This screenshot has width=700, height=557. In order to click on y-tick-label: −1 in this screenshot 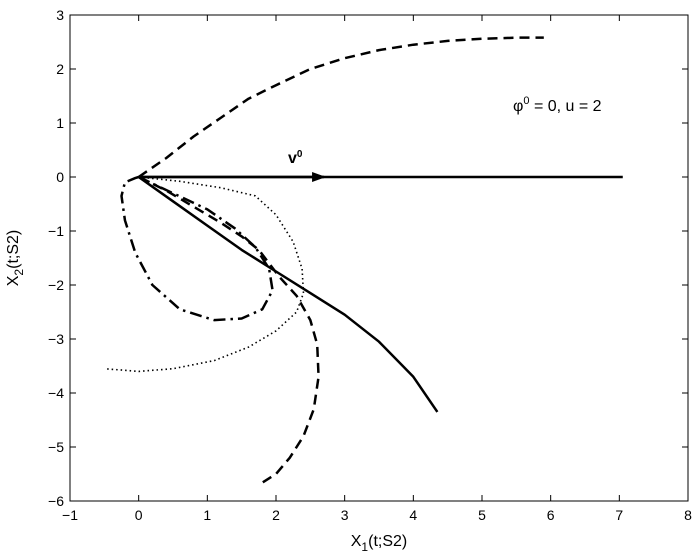, I will do `click(56, 231)`.